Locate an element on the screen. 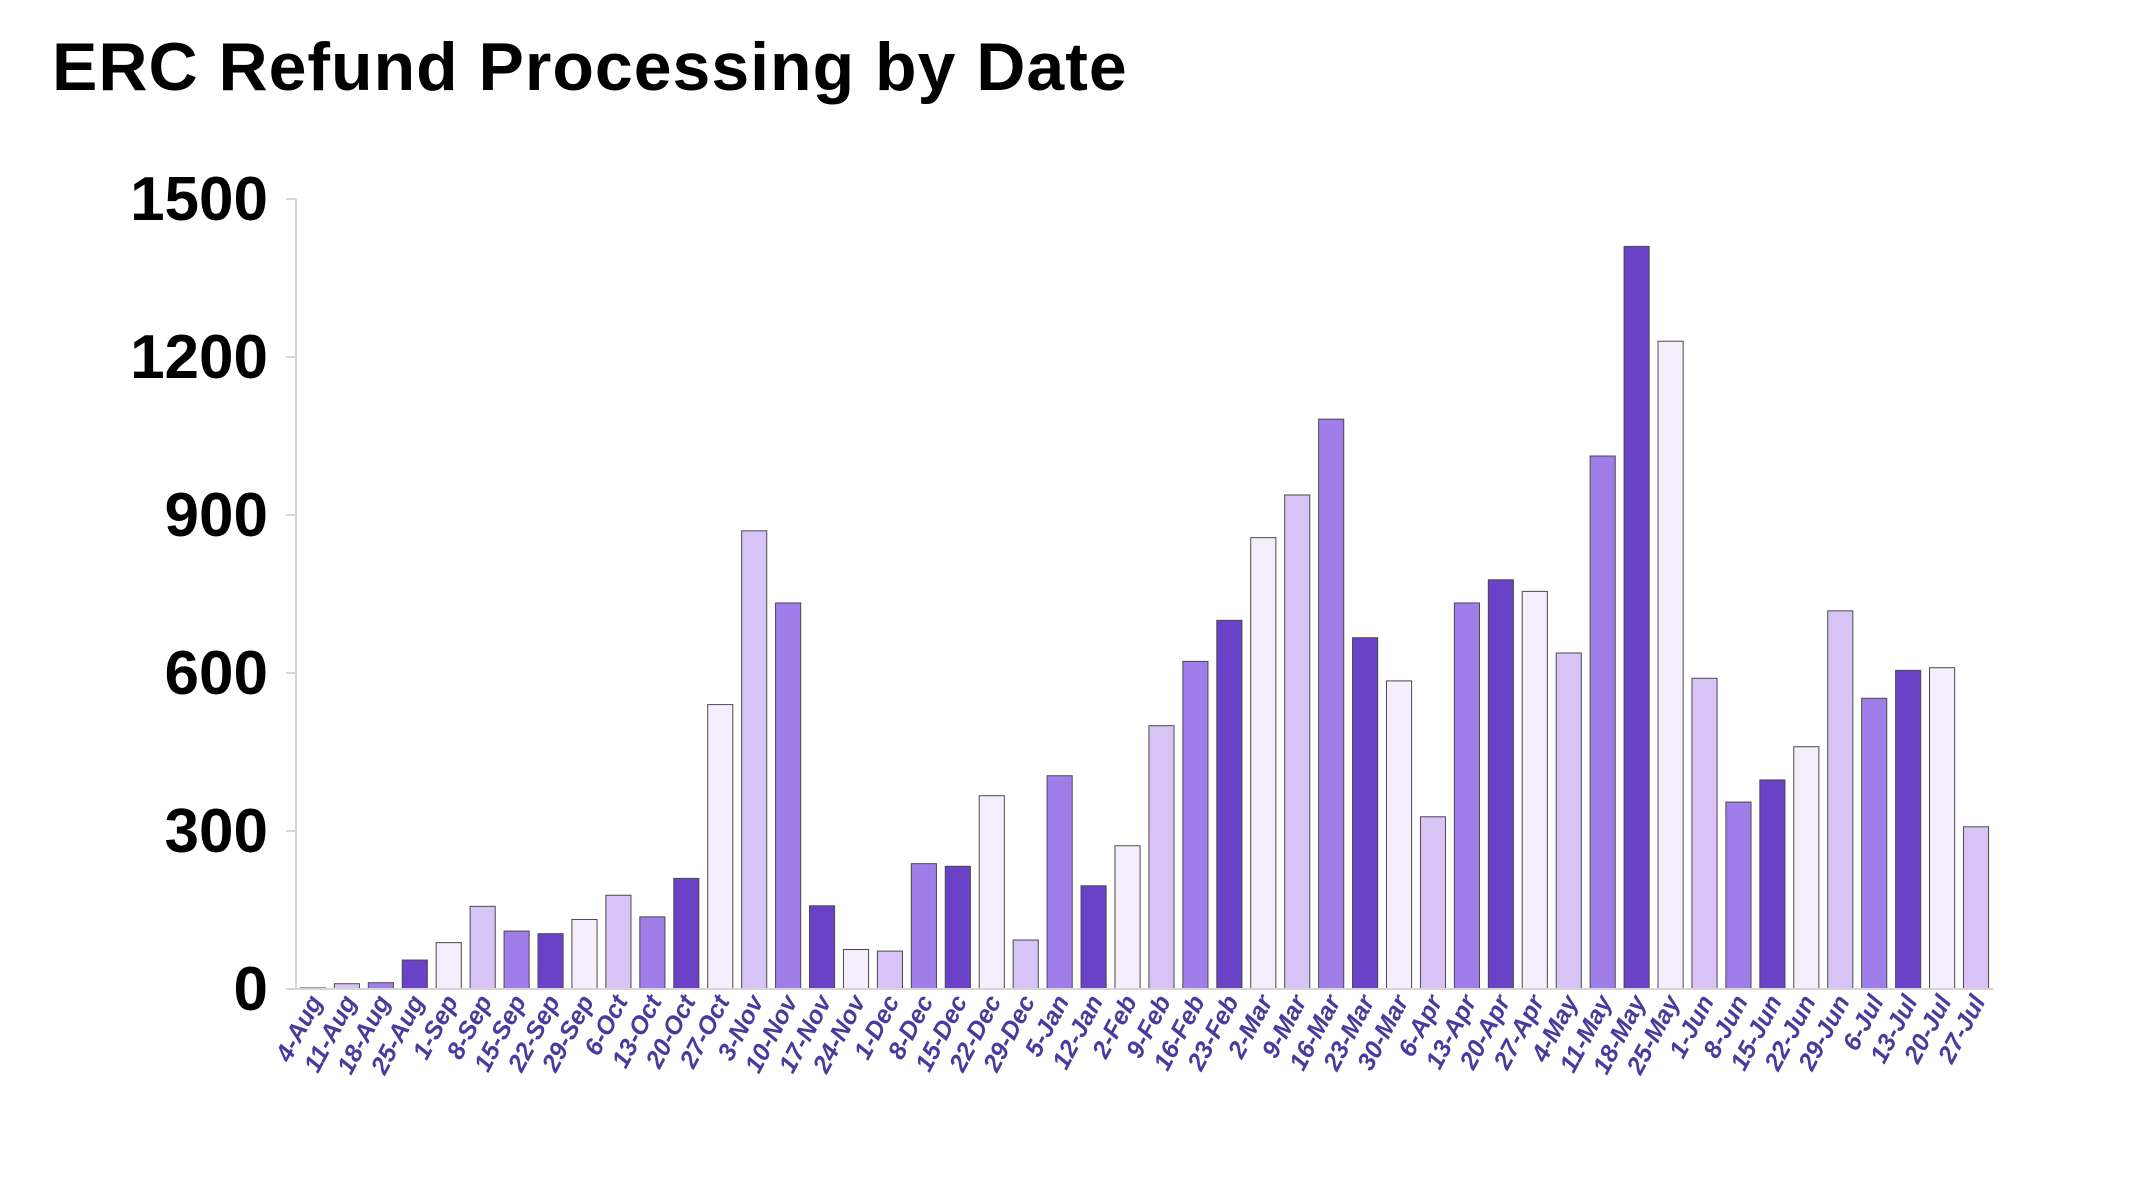 The height and width of the screenshot is (1200, 2143). y-tick-label: 300 is located at coordinates (216, 831).